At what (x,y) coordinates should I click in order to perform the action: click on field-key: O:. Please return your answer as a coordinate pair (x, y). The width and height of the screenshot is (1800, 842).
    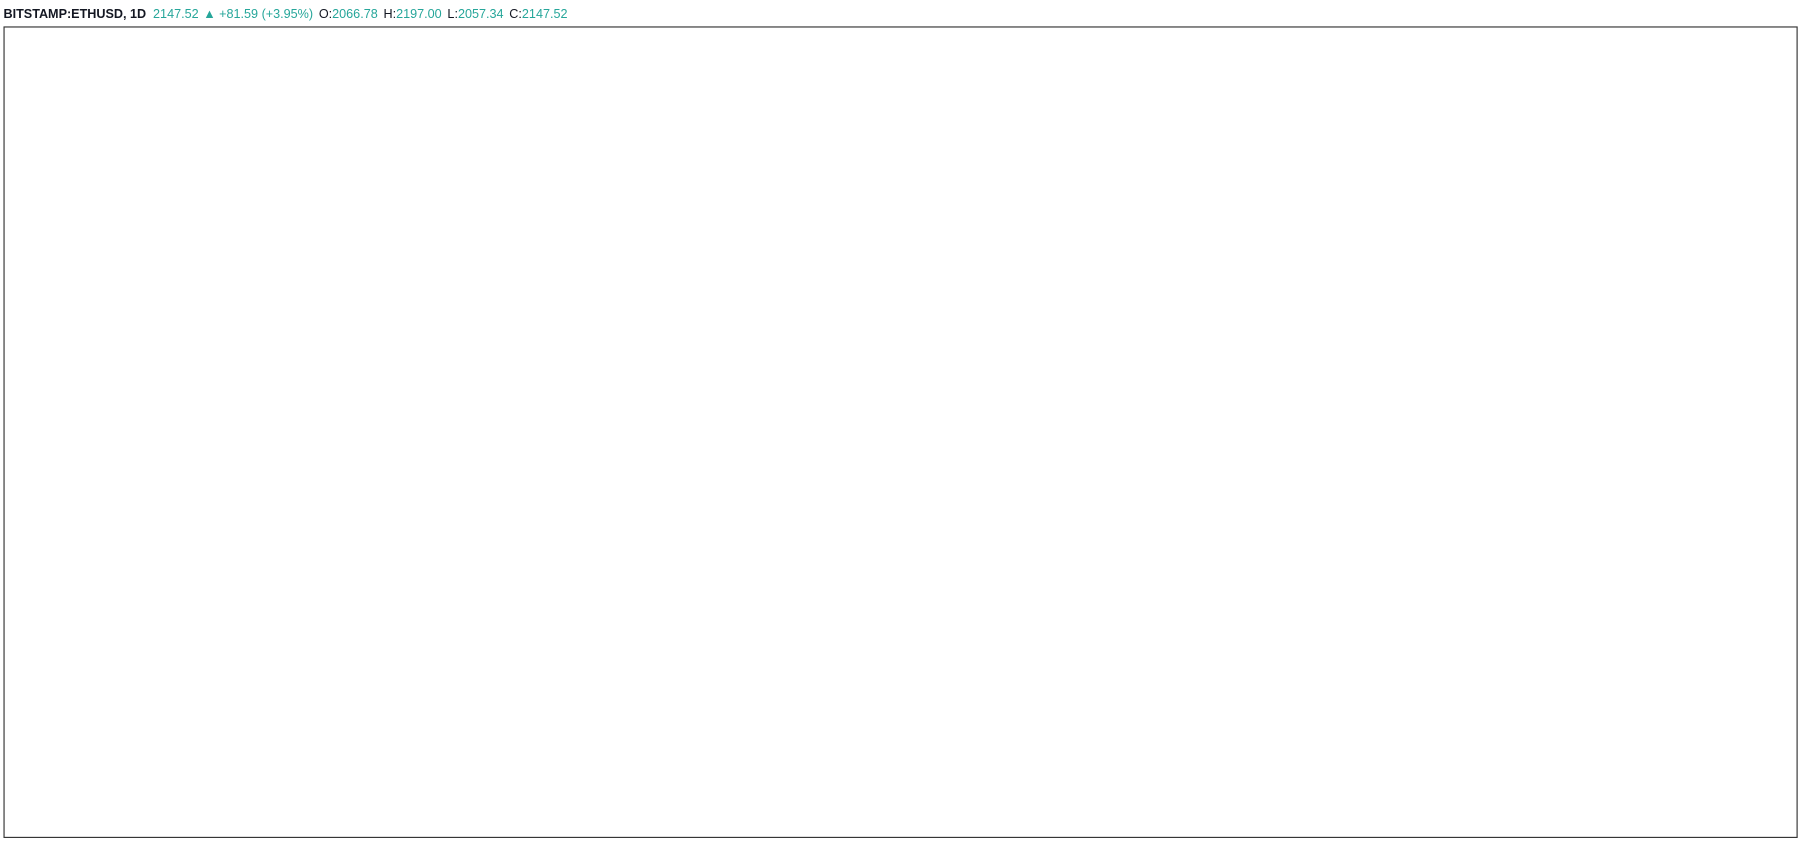
    Looking at the image, I should click on (325, 14).